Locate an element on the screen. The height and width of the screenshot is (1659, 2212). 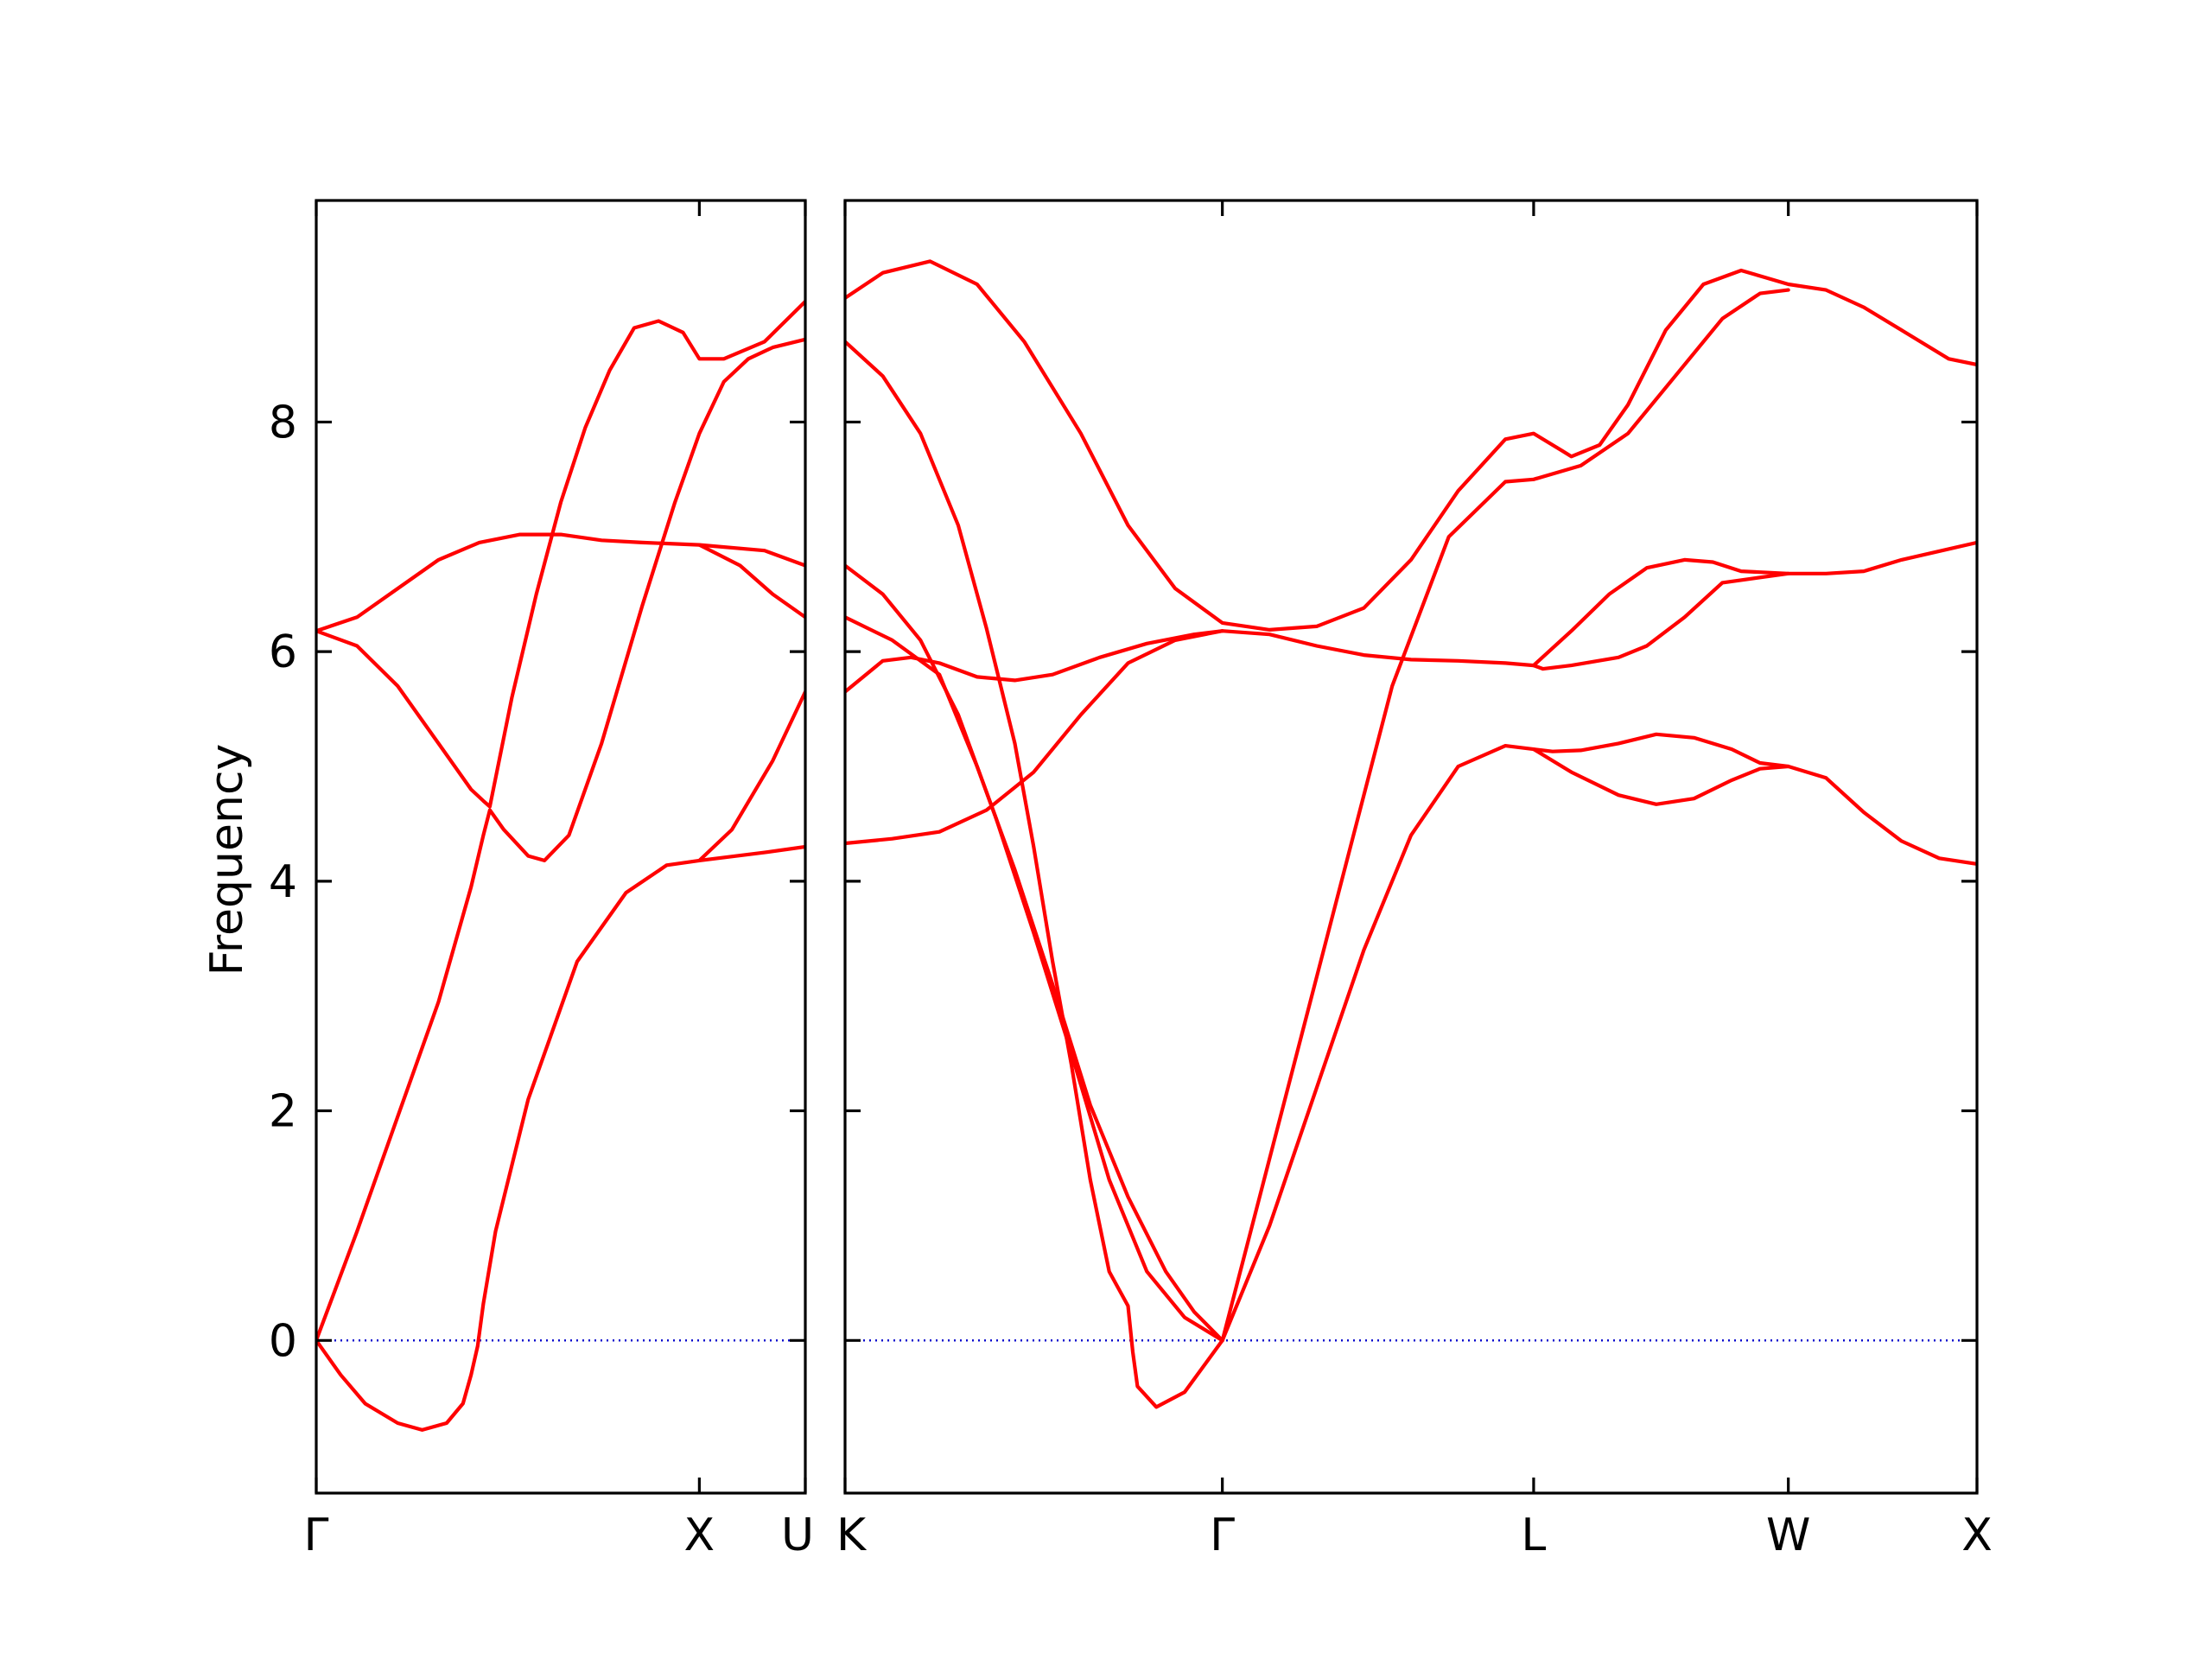
y-tick-label: 6 is located at coordinates (283, 652).